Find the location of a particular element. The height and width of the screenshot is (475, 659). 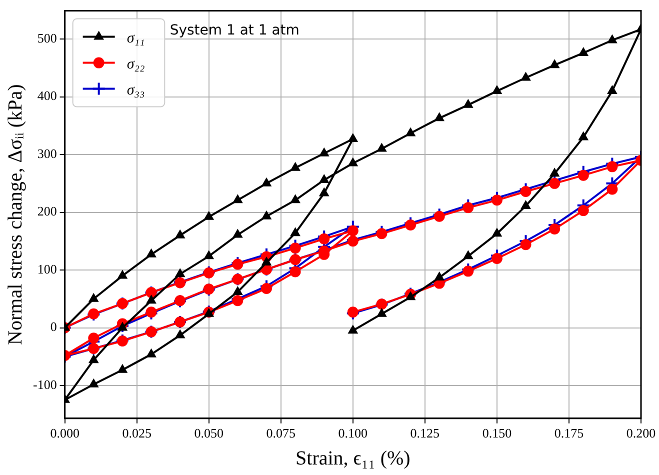

legend-label: σ₂₂ is located at coordinates (135, 64).